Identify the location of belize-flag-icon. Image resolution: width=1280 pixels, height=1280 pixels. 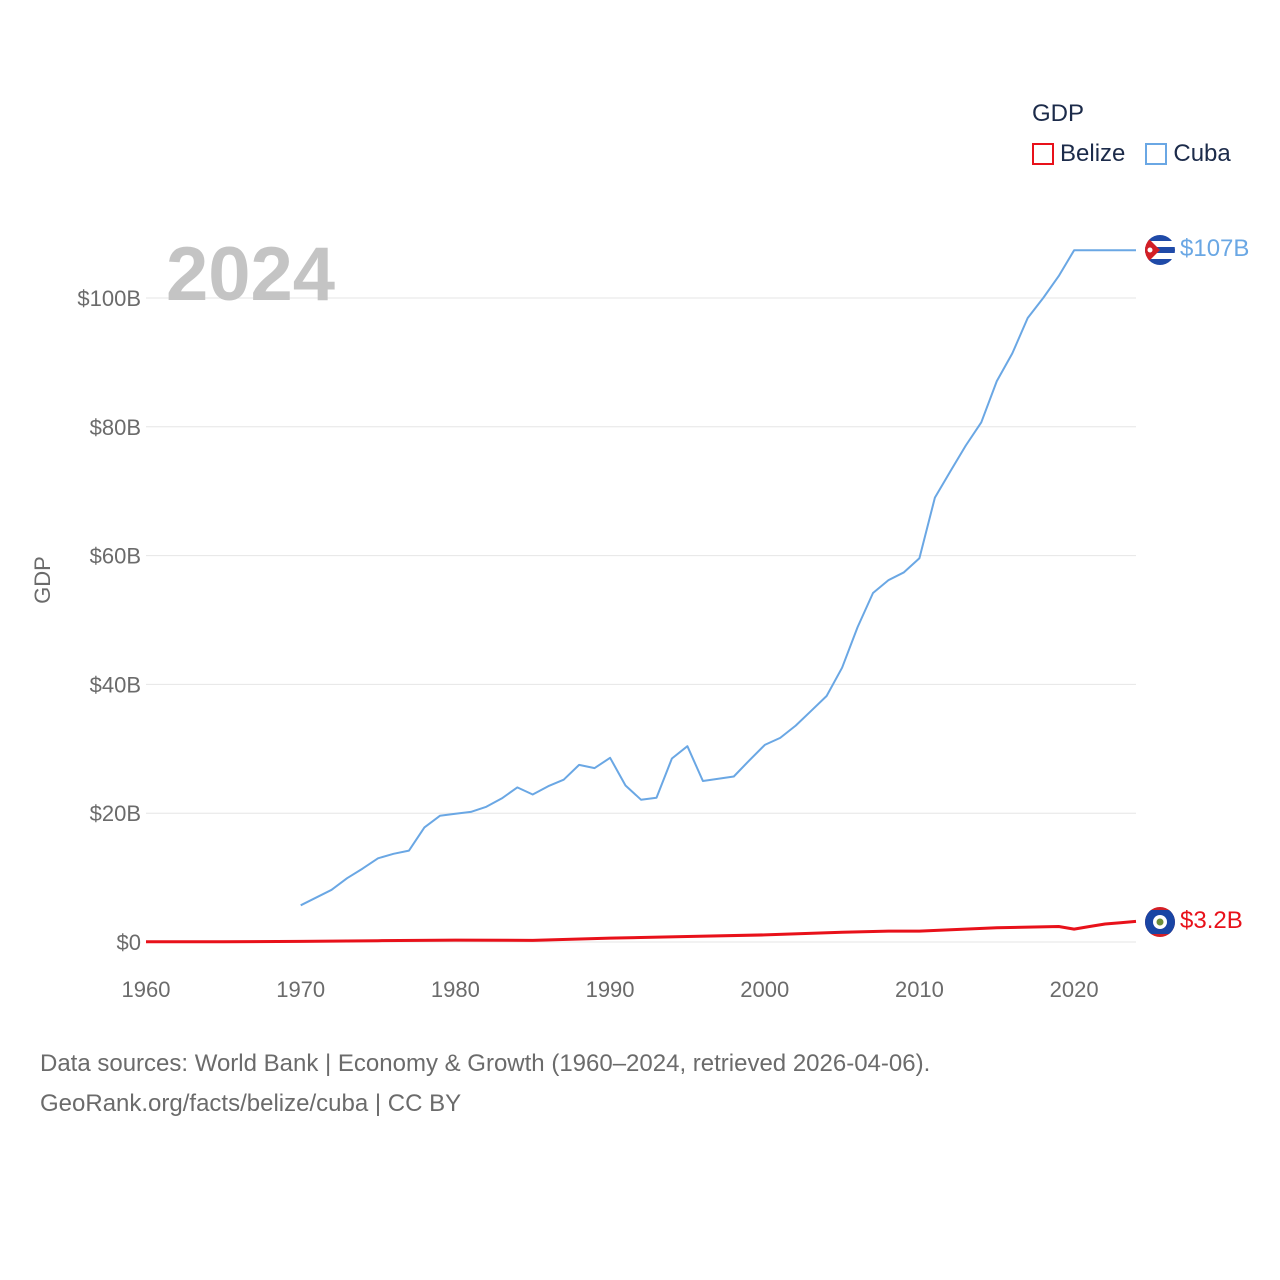
(1160, 922).